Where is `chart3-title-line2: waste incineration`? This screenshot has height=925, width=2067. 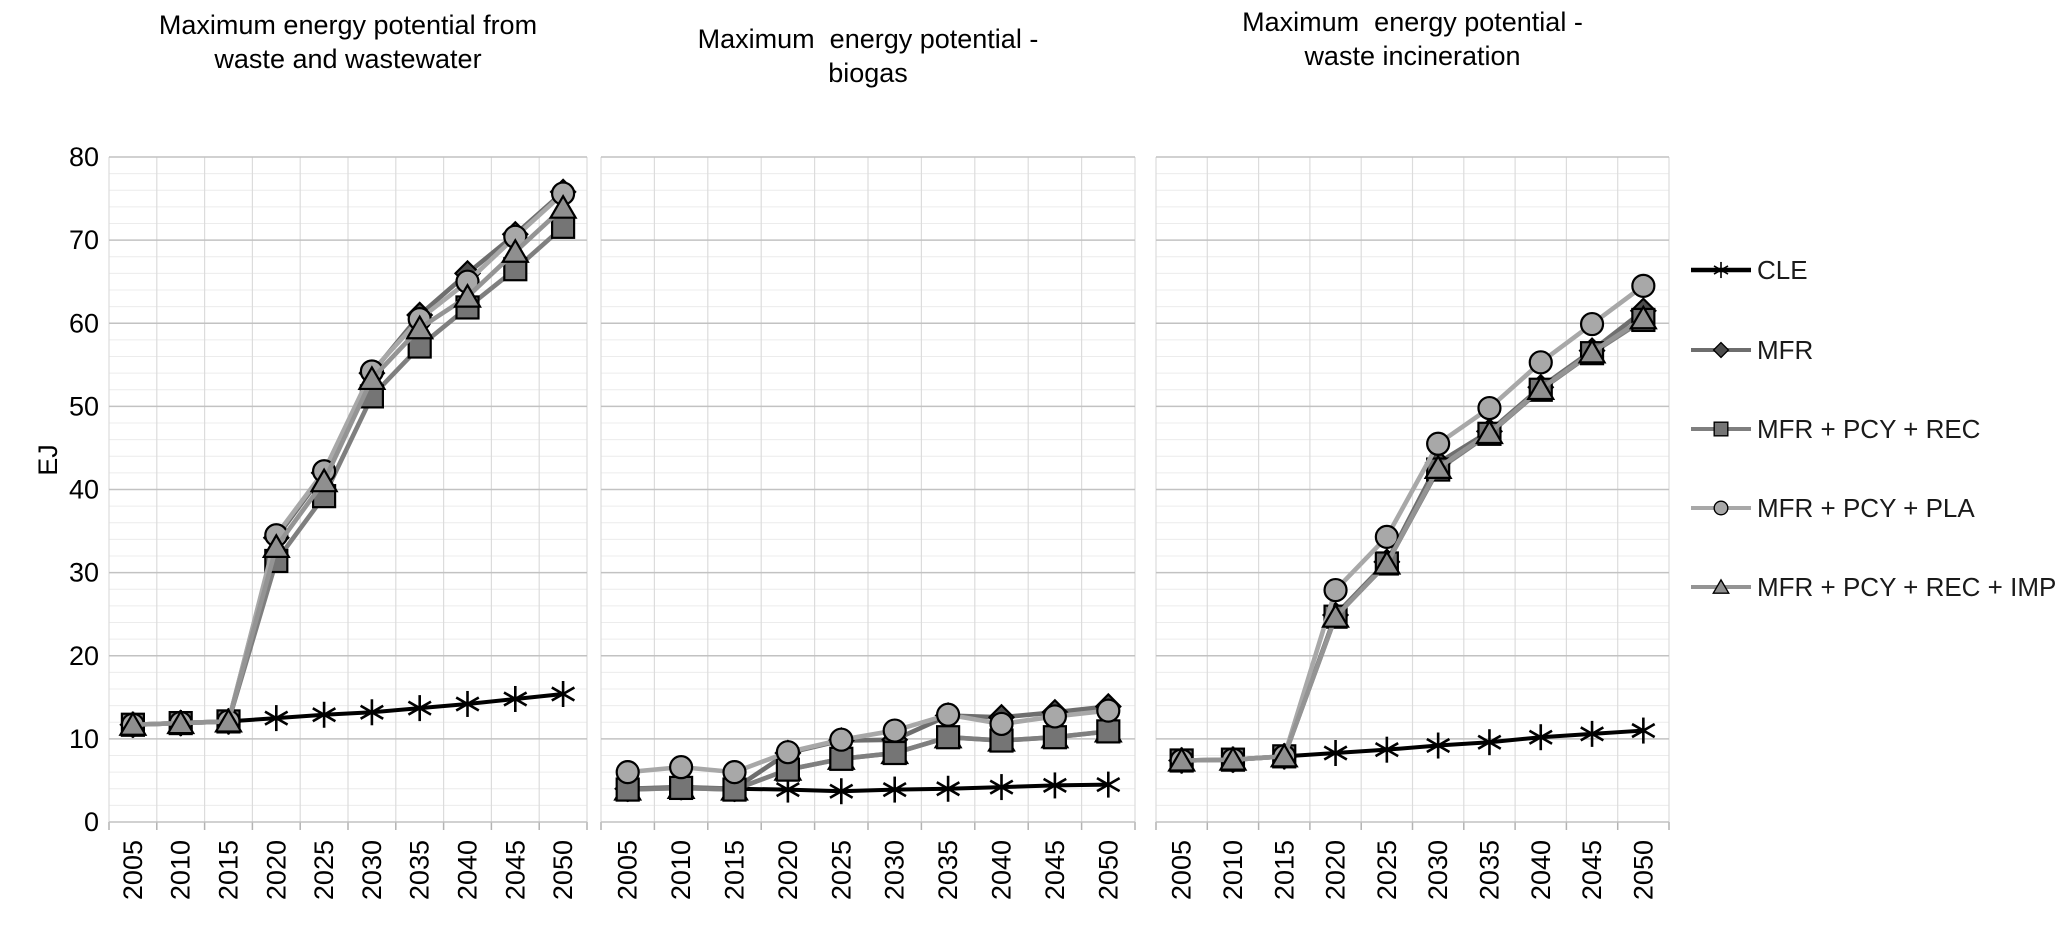
chart3-title-line2: waste incineration is located at coordinates (1412, 56).